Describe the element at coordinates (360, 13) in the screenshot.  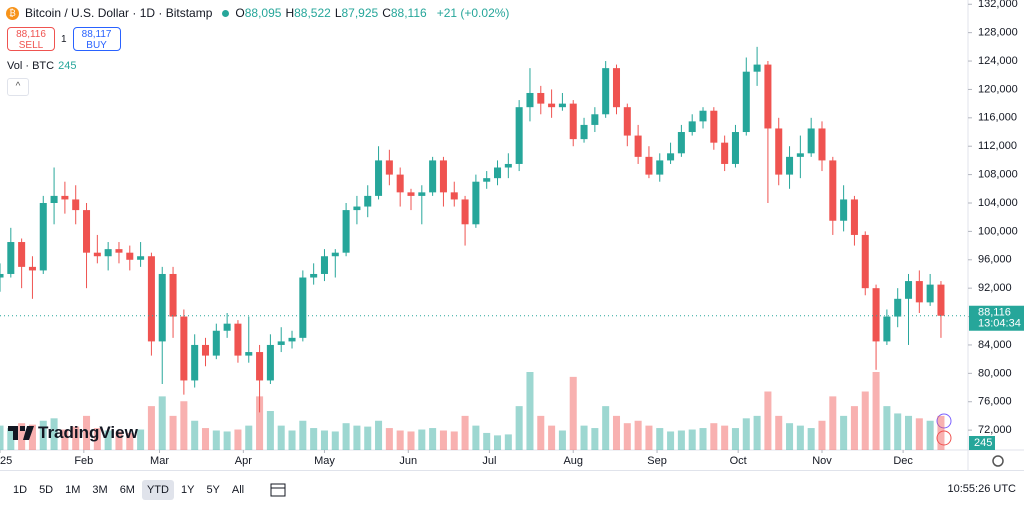
I see `ohlc-value: 87,925` at that location.